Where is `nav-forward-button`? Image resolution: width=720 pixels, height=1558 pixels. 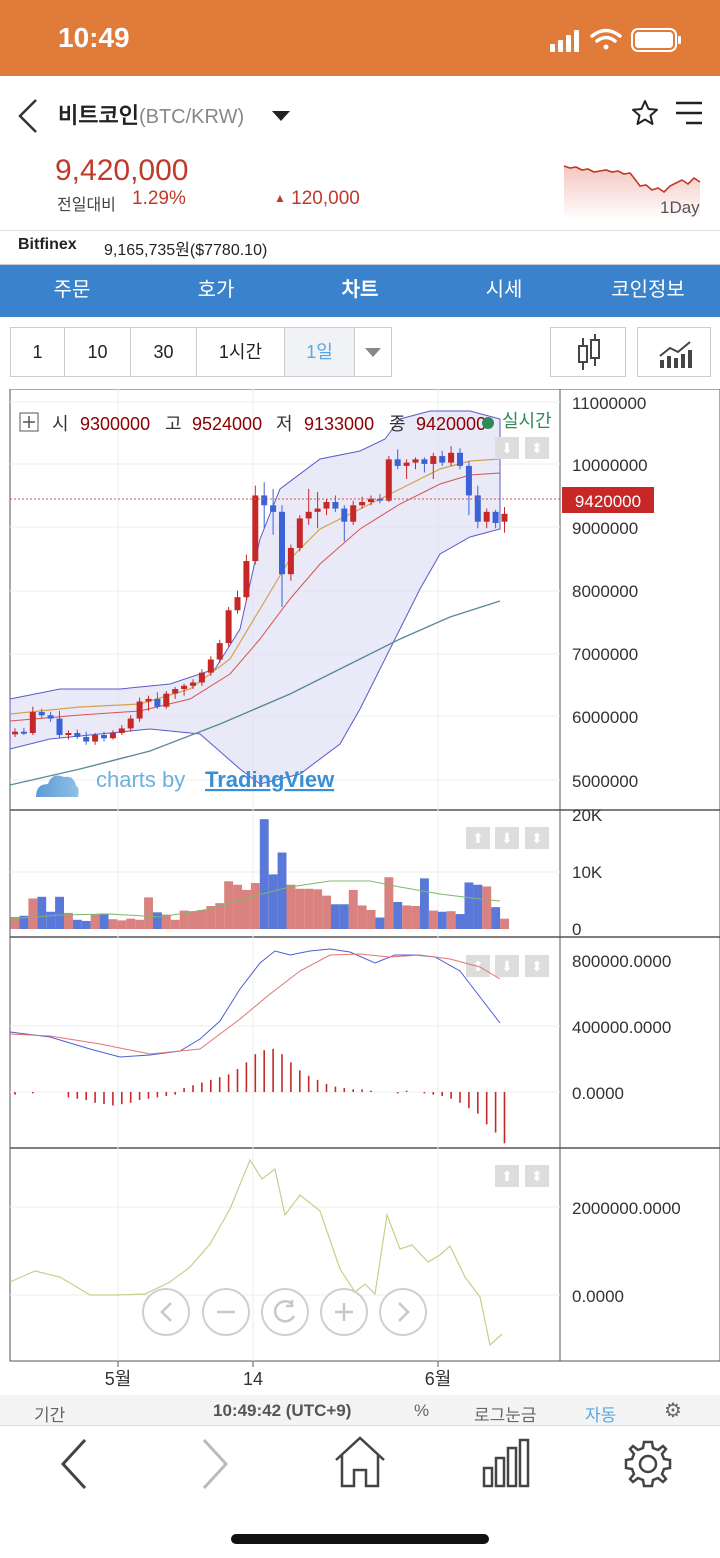
nav-forward-button is located at coordinates (220, 1462).